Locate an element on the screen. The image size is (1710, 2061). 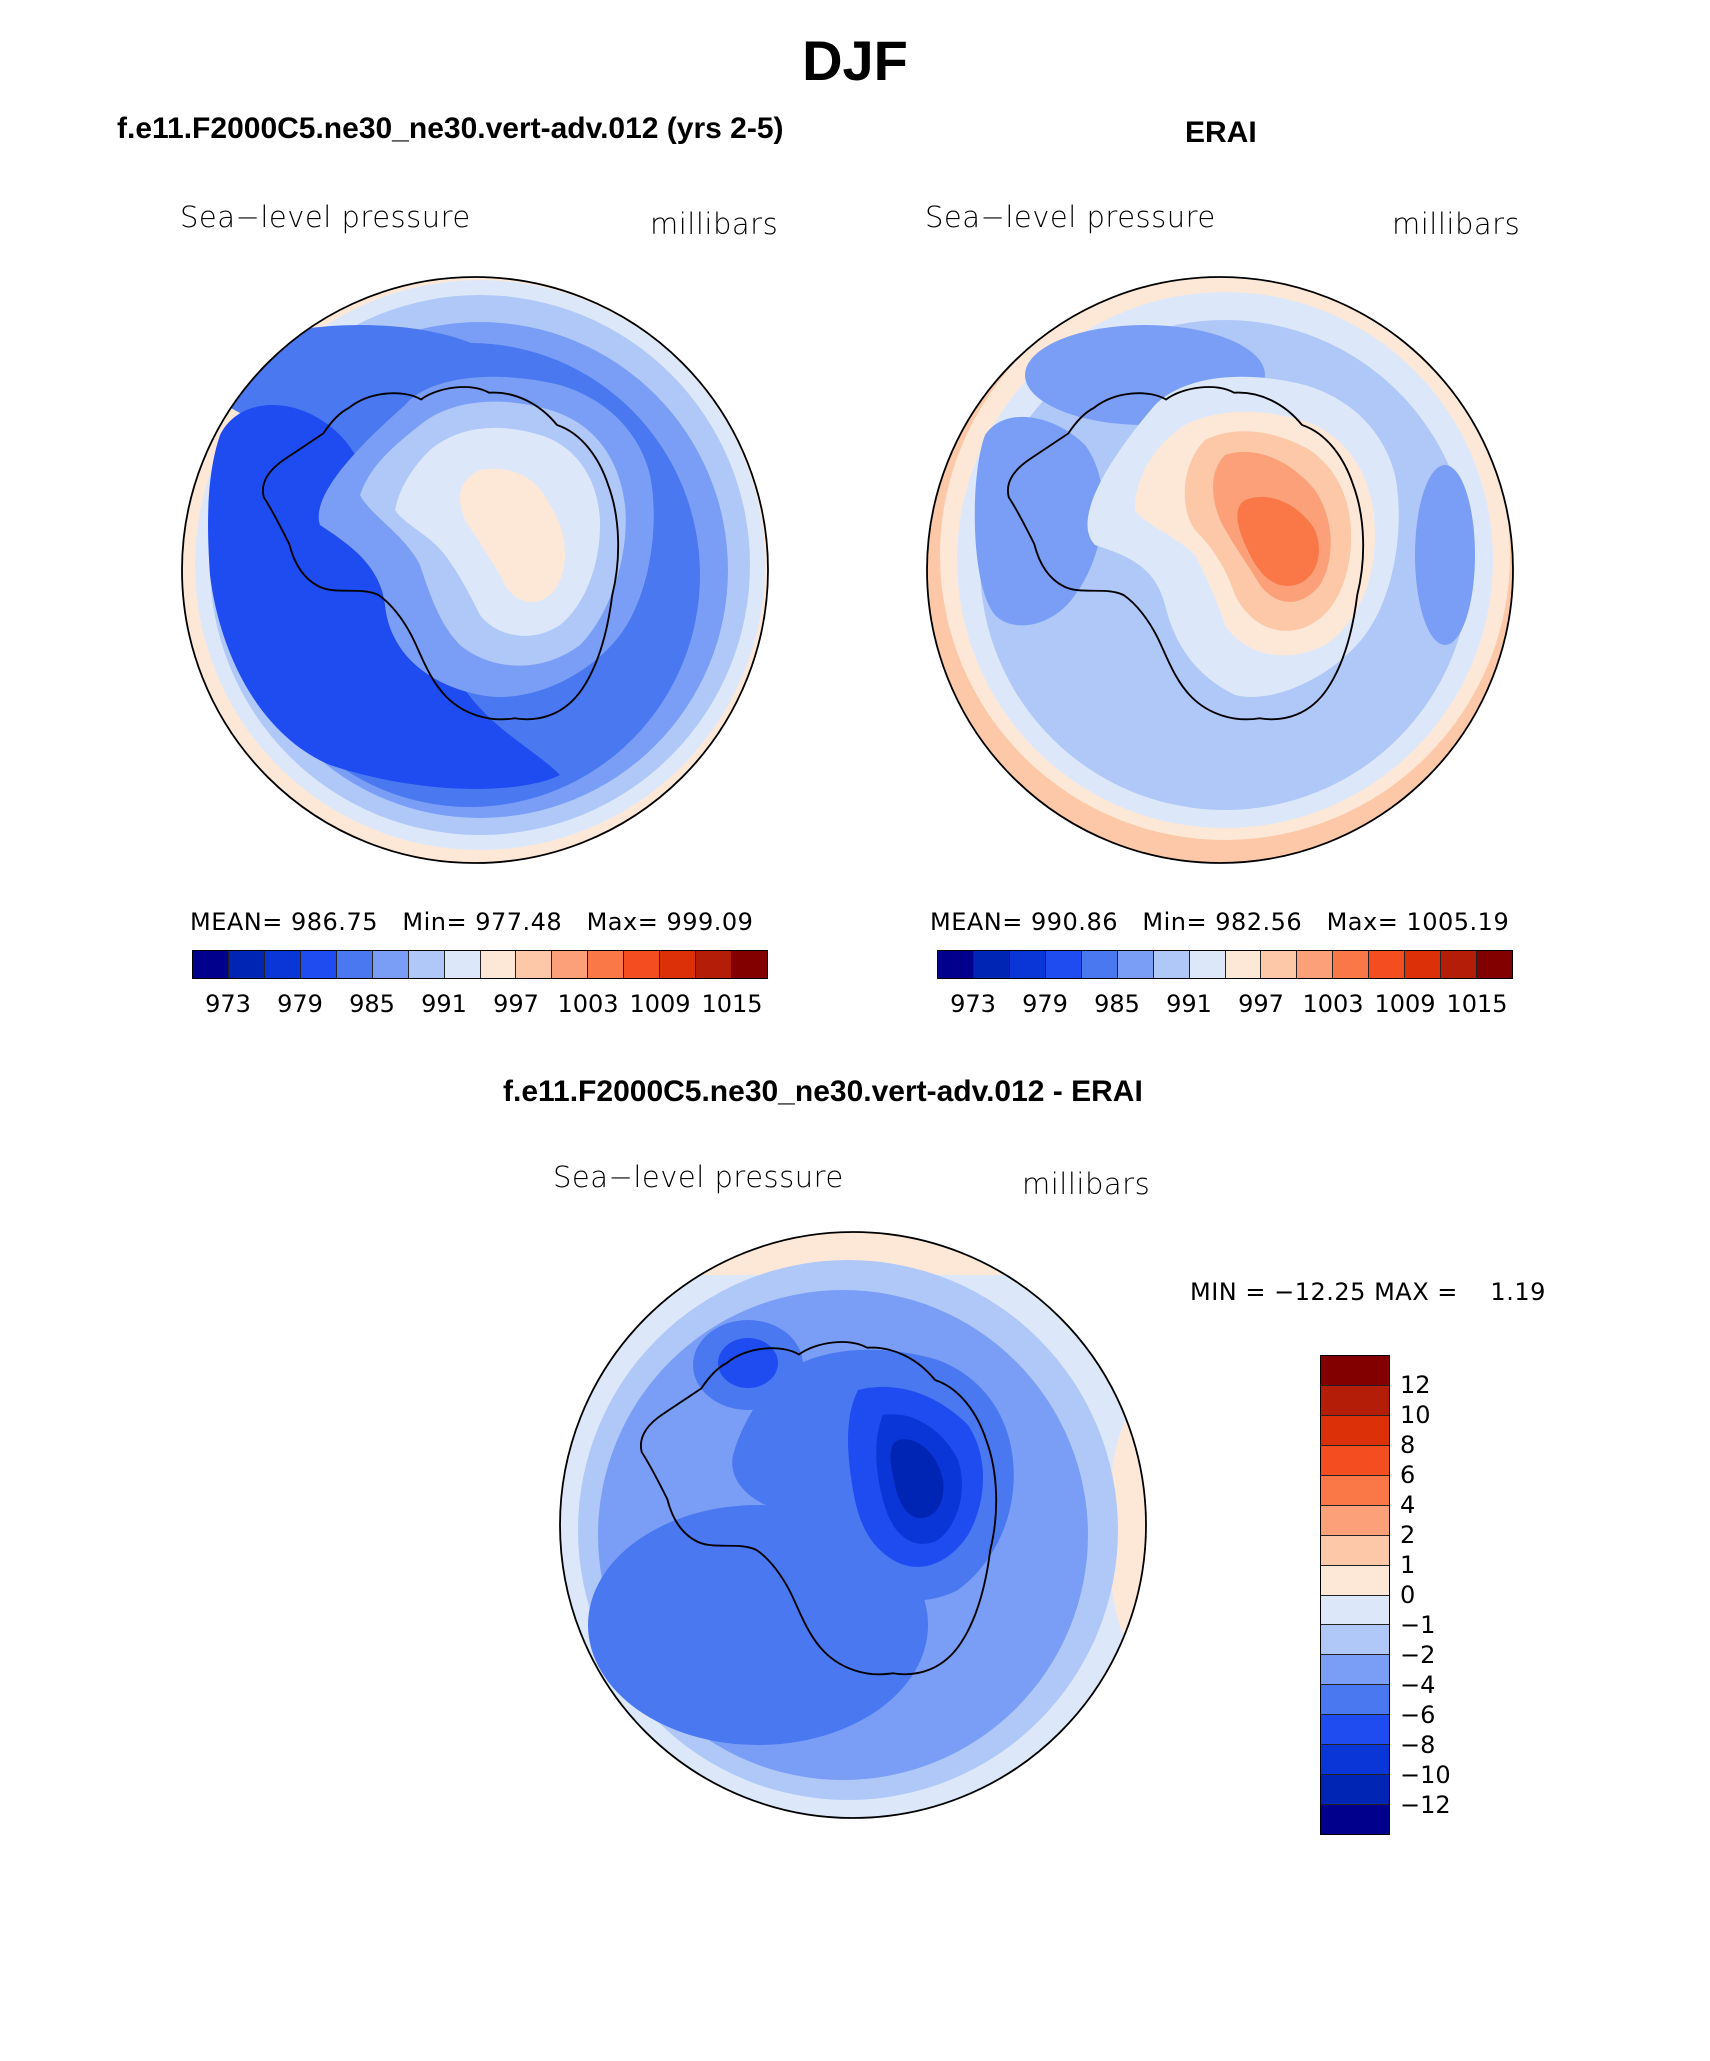
diff-field is located at coordinates (853, 1525).